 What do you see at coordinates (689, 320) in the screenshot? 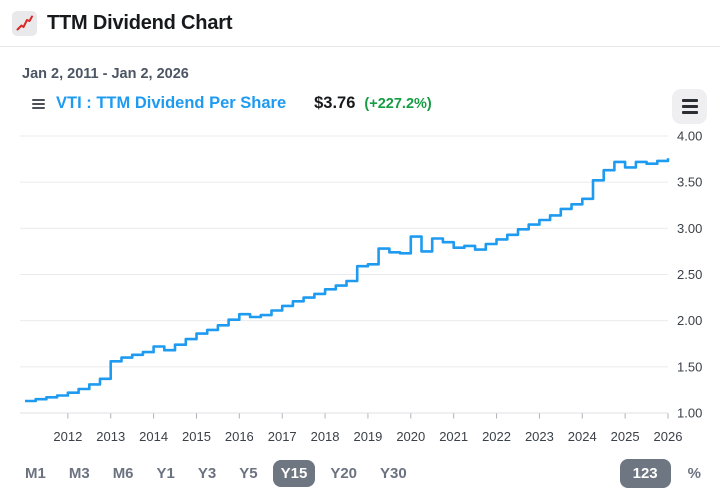
I see `y-axis-label: 2.00` at bounding box center [689, 320].